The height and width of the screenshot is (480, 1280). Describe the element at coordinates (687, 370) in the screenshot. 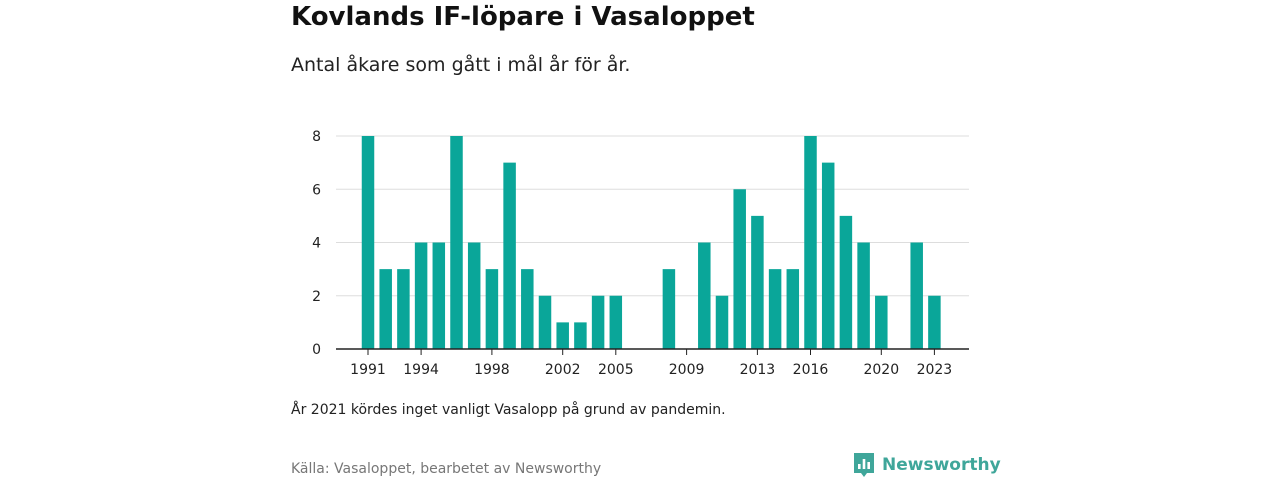

I see `x-tick-label: 2009` at that location.